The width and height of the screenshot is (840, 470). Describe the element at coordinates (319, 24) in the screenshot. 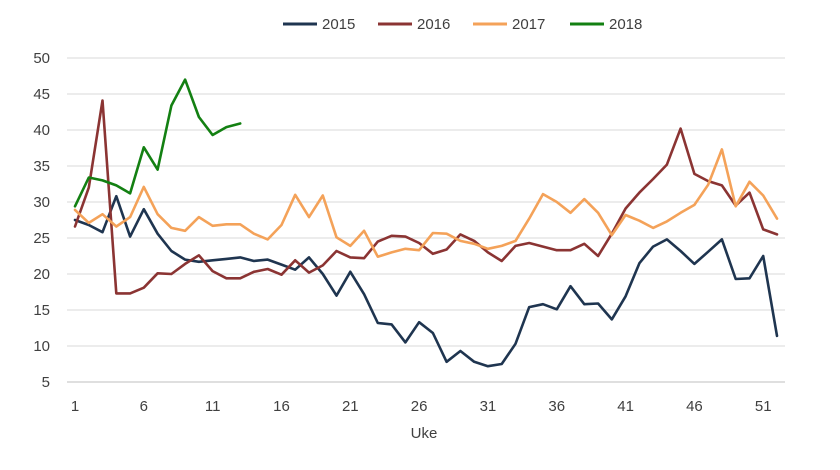

I see `legend-item-2015: 2015` at that location.